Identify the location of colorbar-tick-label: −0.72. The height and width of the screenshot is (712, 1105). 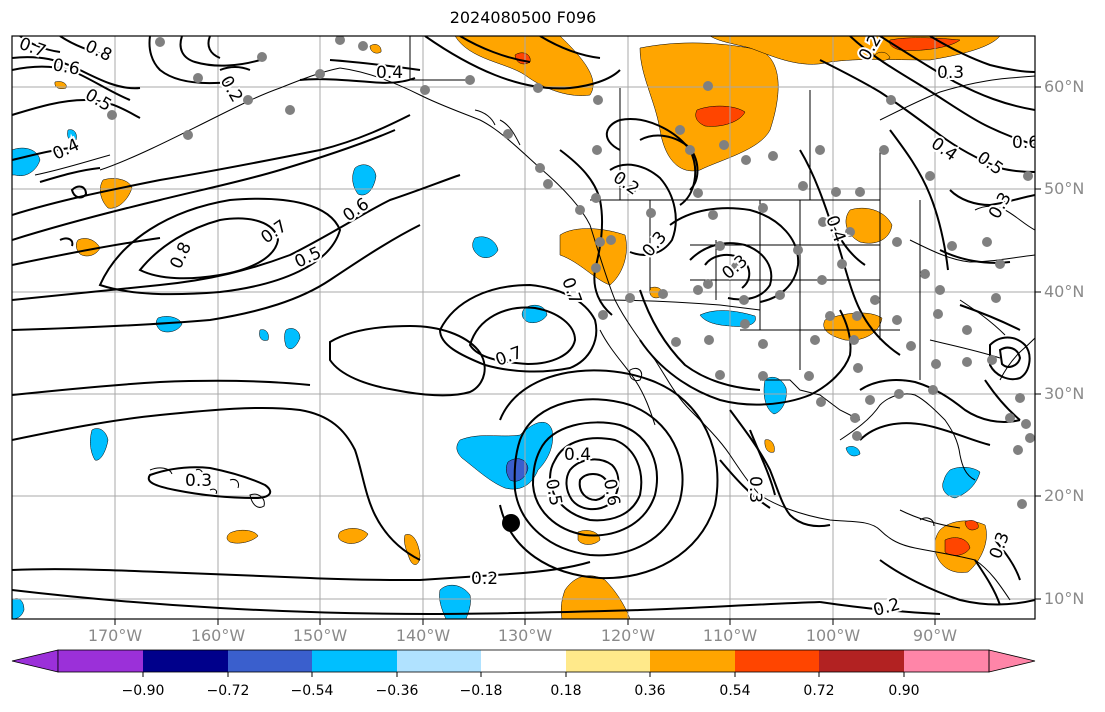
(228, 691).